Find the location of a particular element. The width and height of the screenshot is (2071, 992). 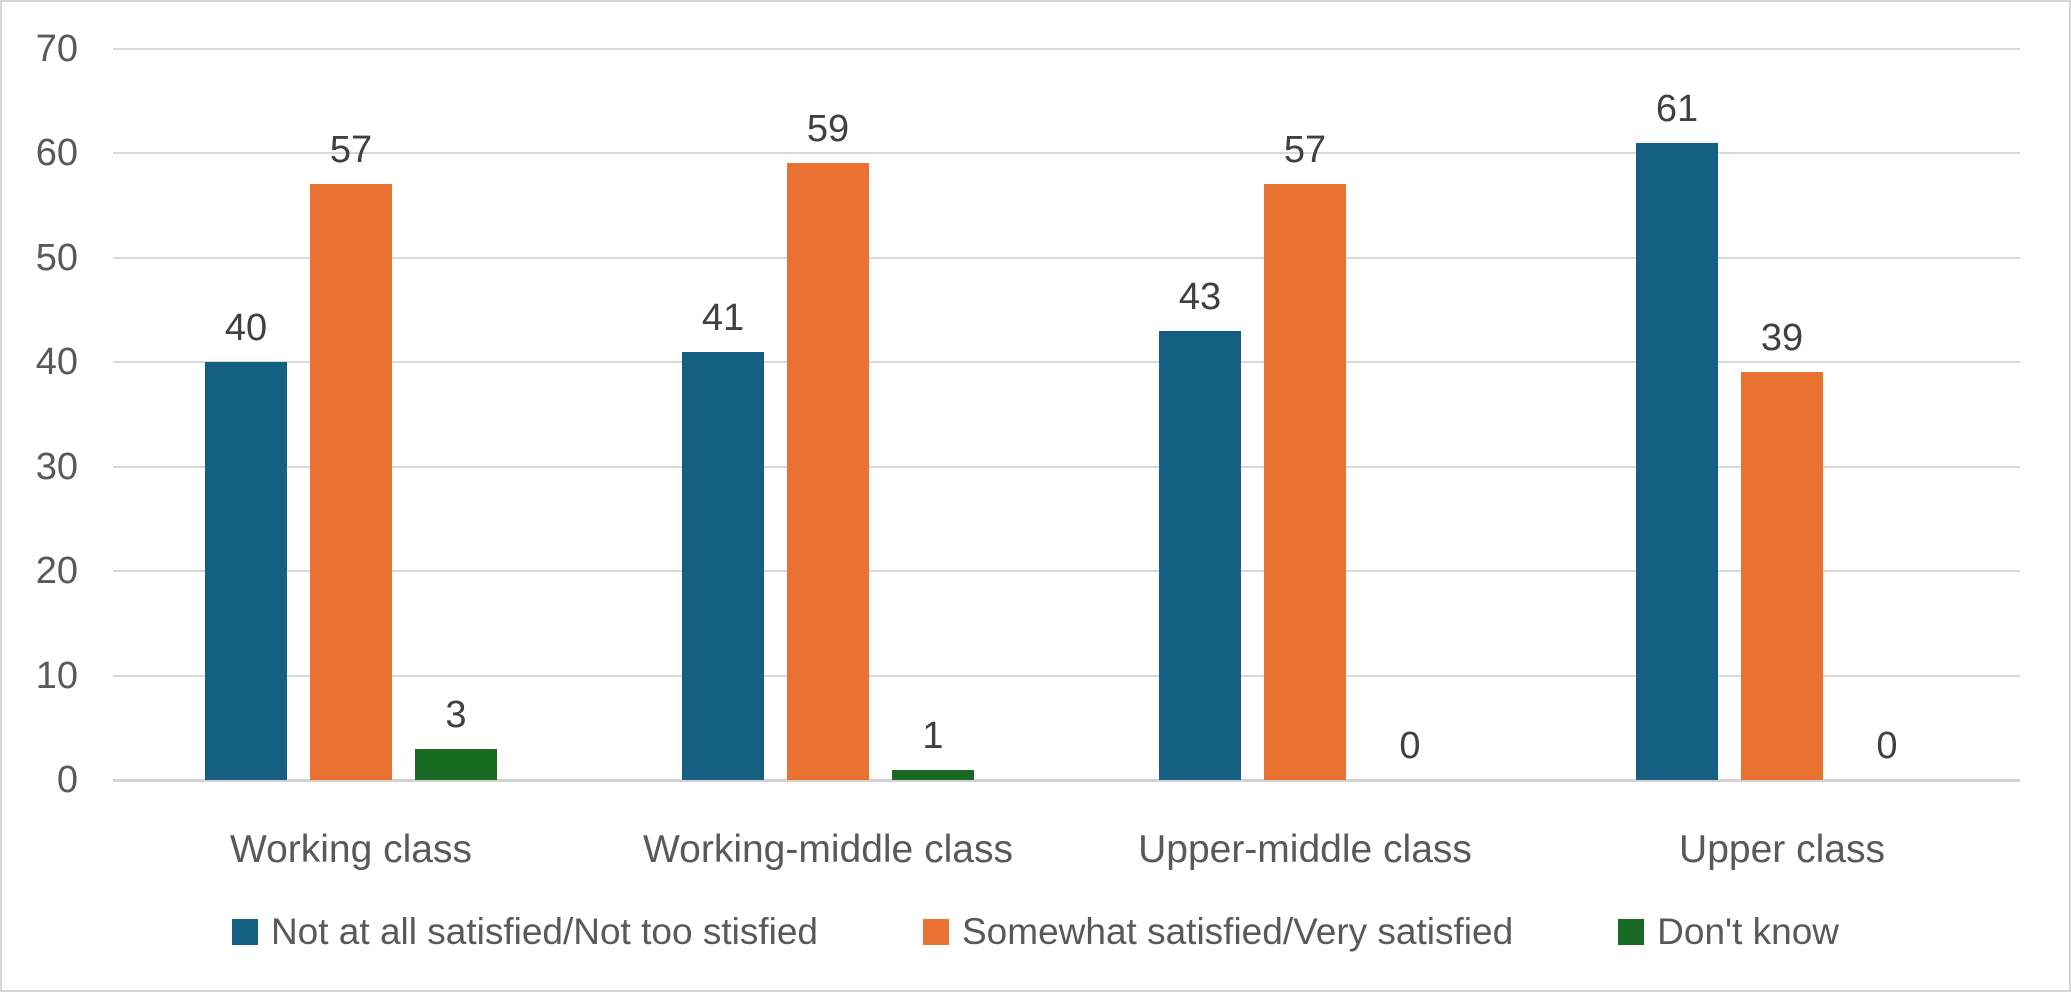

category-label: Working-middle class is located at coordinates (828, 849).